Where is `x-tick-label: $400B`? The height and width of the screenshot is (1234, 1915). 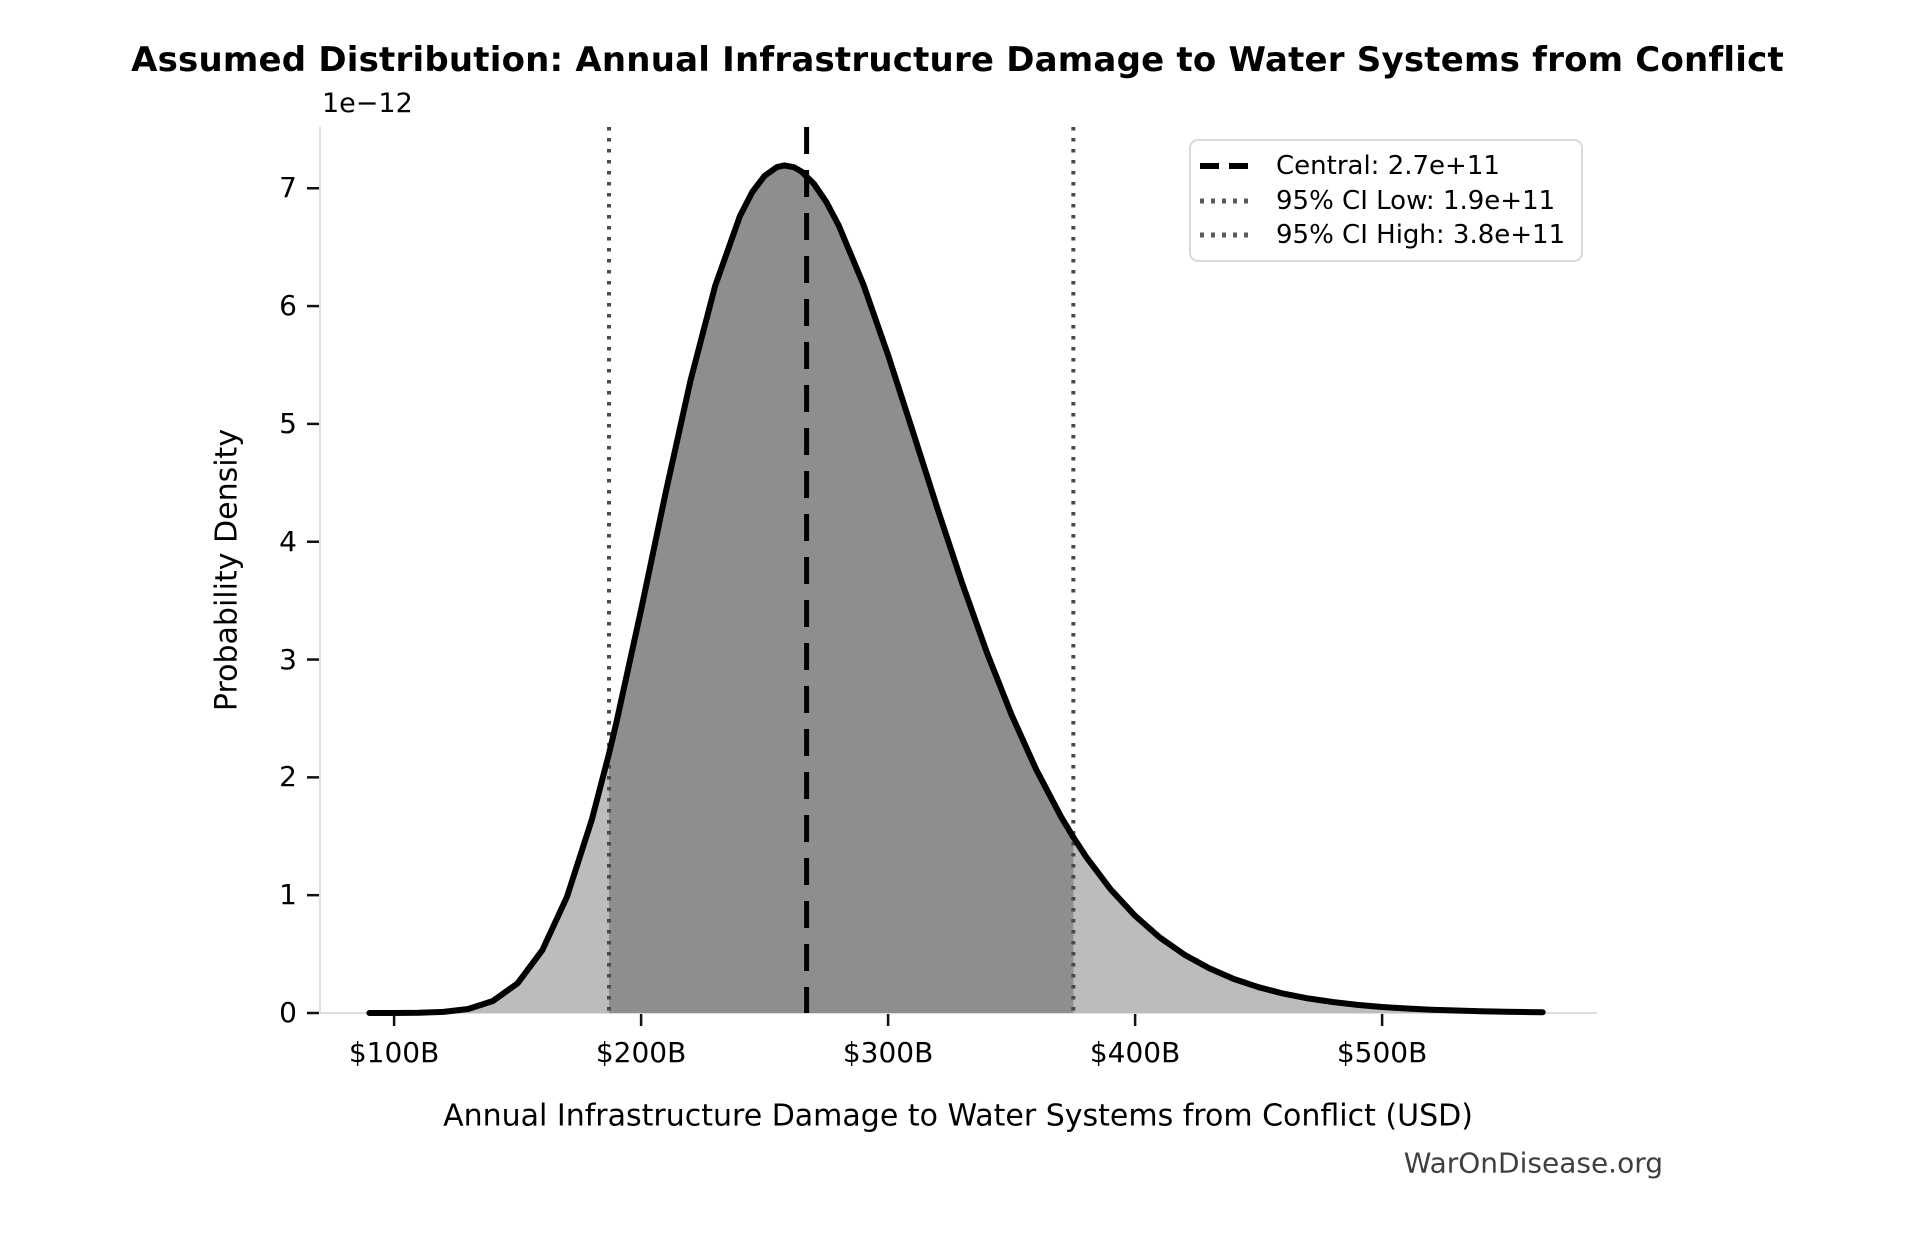
x-tick-label: $400B is located at coordinates (1135, 1052).